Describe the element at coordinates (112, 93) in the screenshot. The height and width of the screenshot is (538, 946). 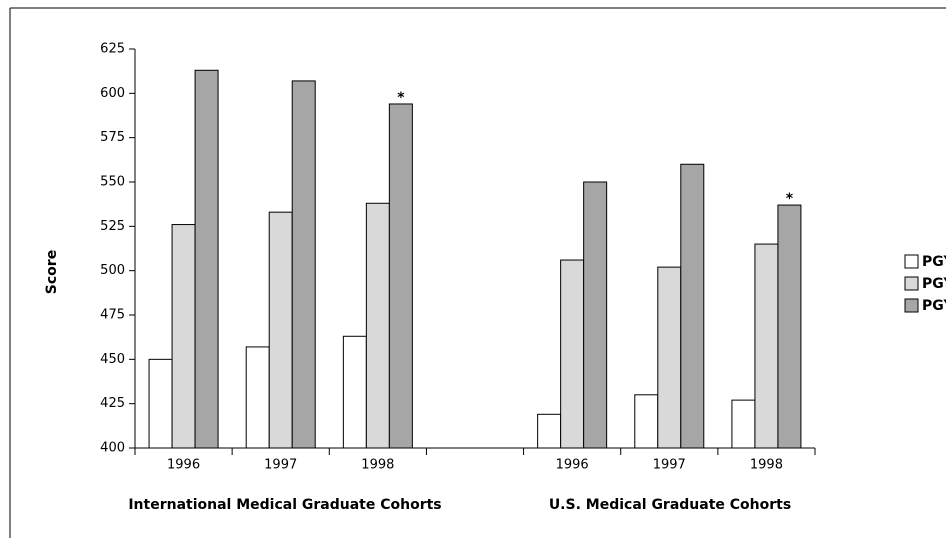
I see `y-tick-label: 600` at that location.